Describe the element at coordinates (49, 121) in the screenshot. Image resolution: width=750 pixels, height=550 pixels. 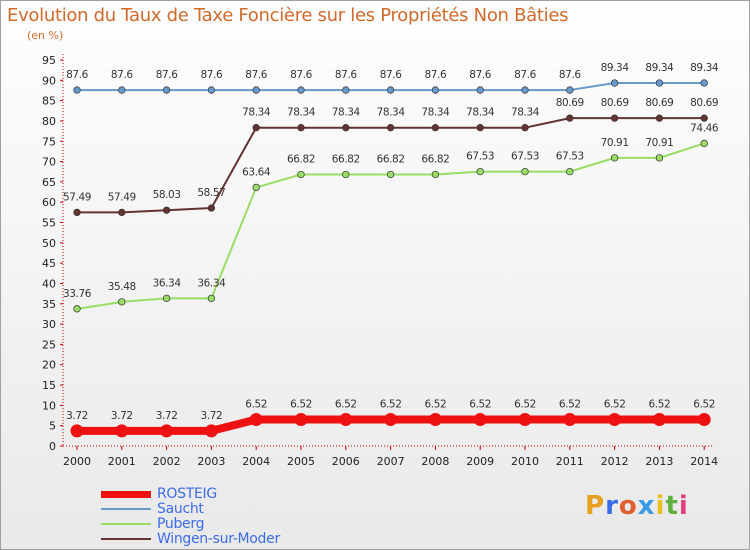
I see `y-tick-label: 80` at that location.